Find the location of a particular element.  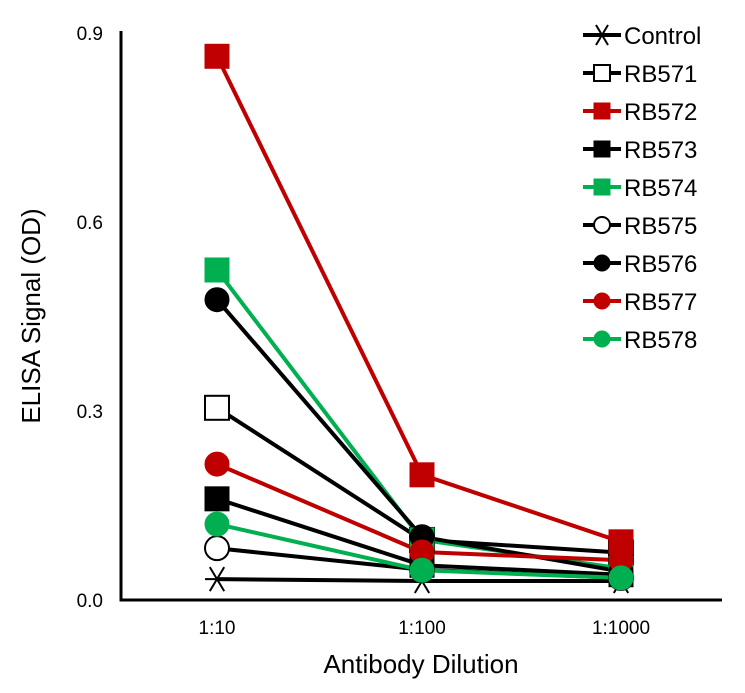

x-tick-label: 1:1000 is located at coordinates (621, 628).